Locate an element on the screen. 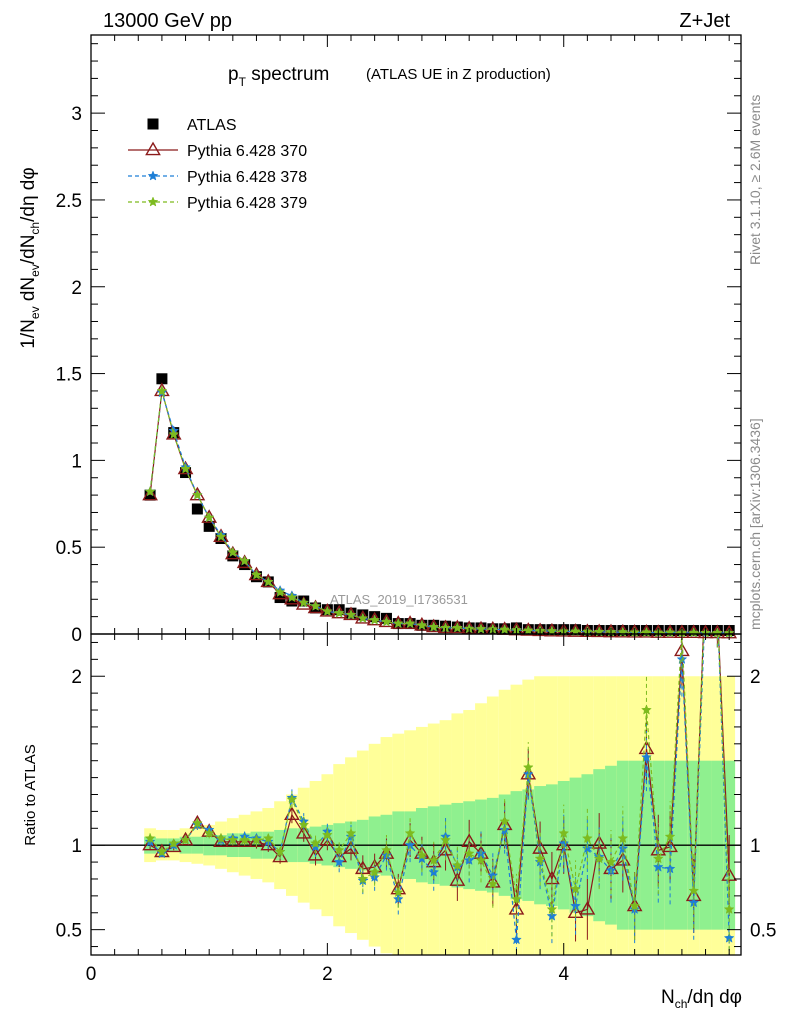 Image resolution: width=786 pixels, height=1024 pixels. ratio-y-tick-label-left: 1 is located at coordinates (76, 846).